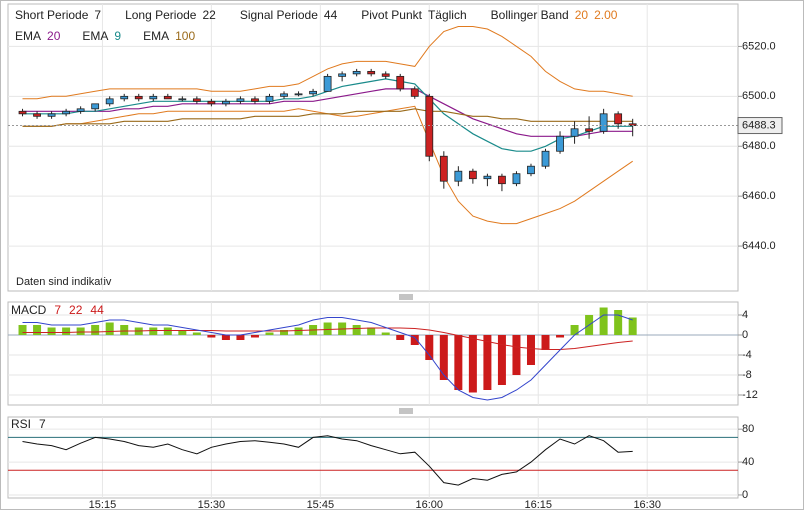 This screenshot has width=804, height=515. What do you see at coordinates (538, 504) in the screenshot?
I see `x-tick-label: 16:15` at bounding box center [538, 504].